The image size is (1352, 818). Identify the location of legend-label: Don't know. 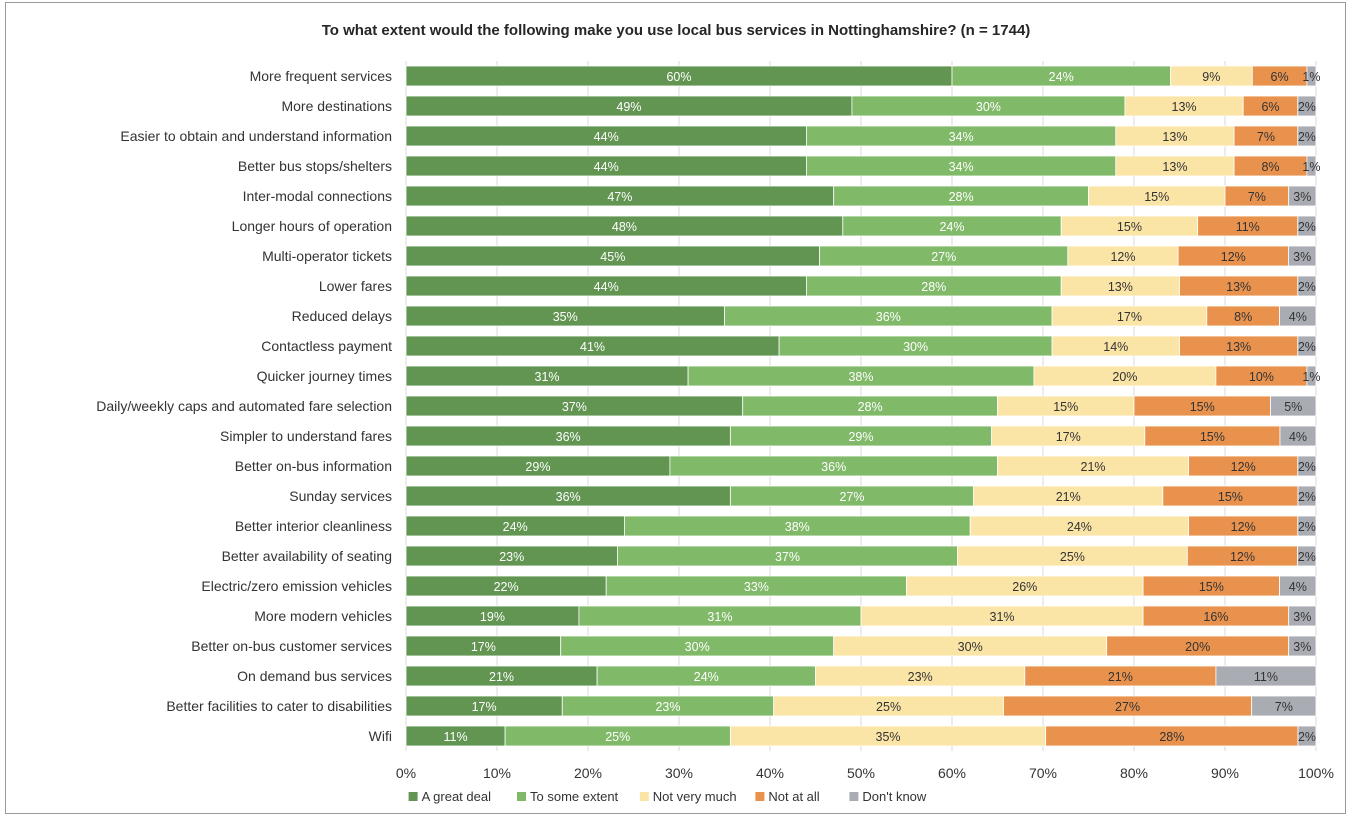
(894, 796).